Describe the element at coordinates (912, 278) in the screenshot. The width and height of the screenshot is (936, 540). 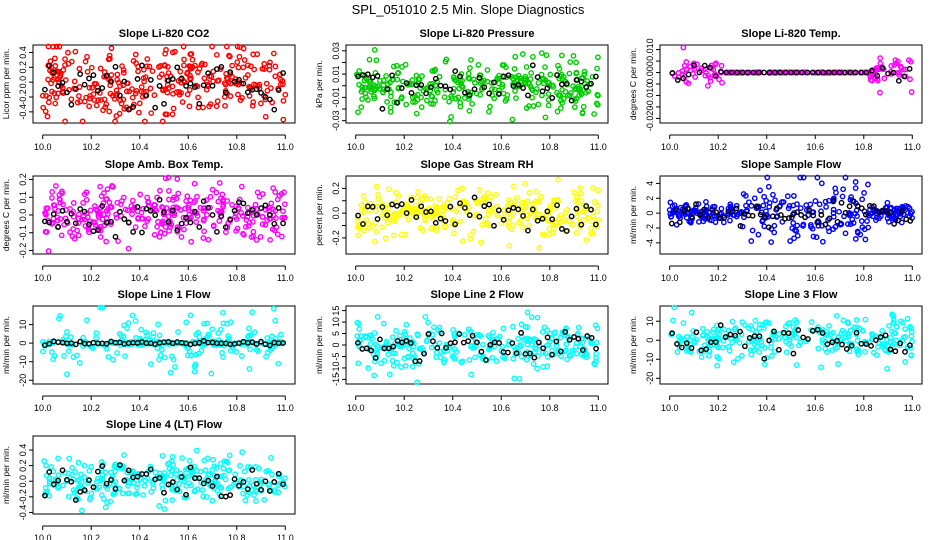
I see `x-tick-label: 11.0` at that location.